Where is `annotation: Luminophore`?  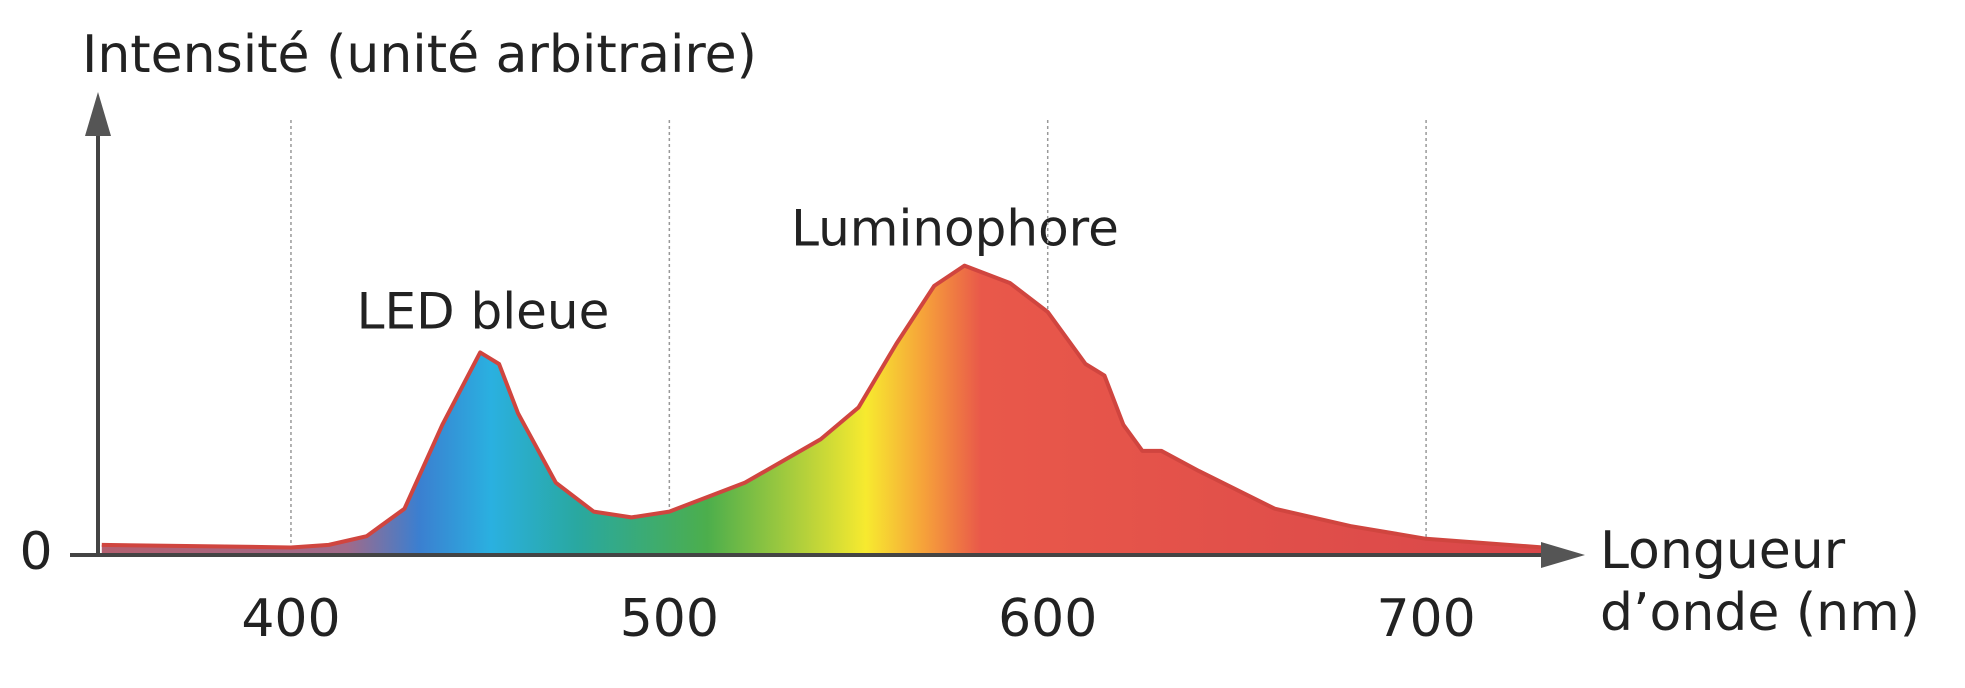
annotation: Luminophore is located at coordinates (955, 229).